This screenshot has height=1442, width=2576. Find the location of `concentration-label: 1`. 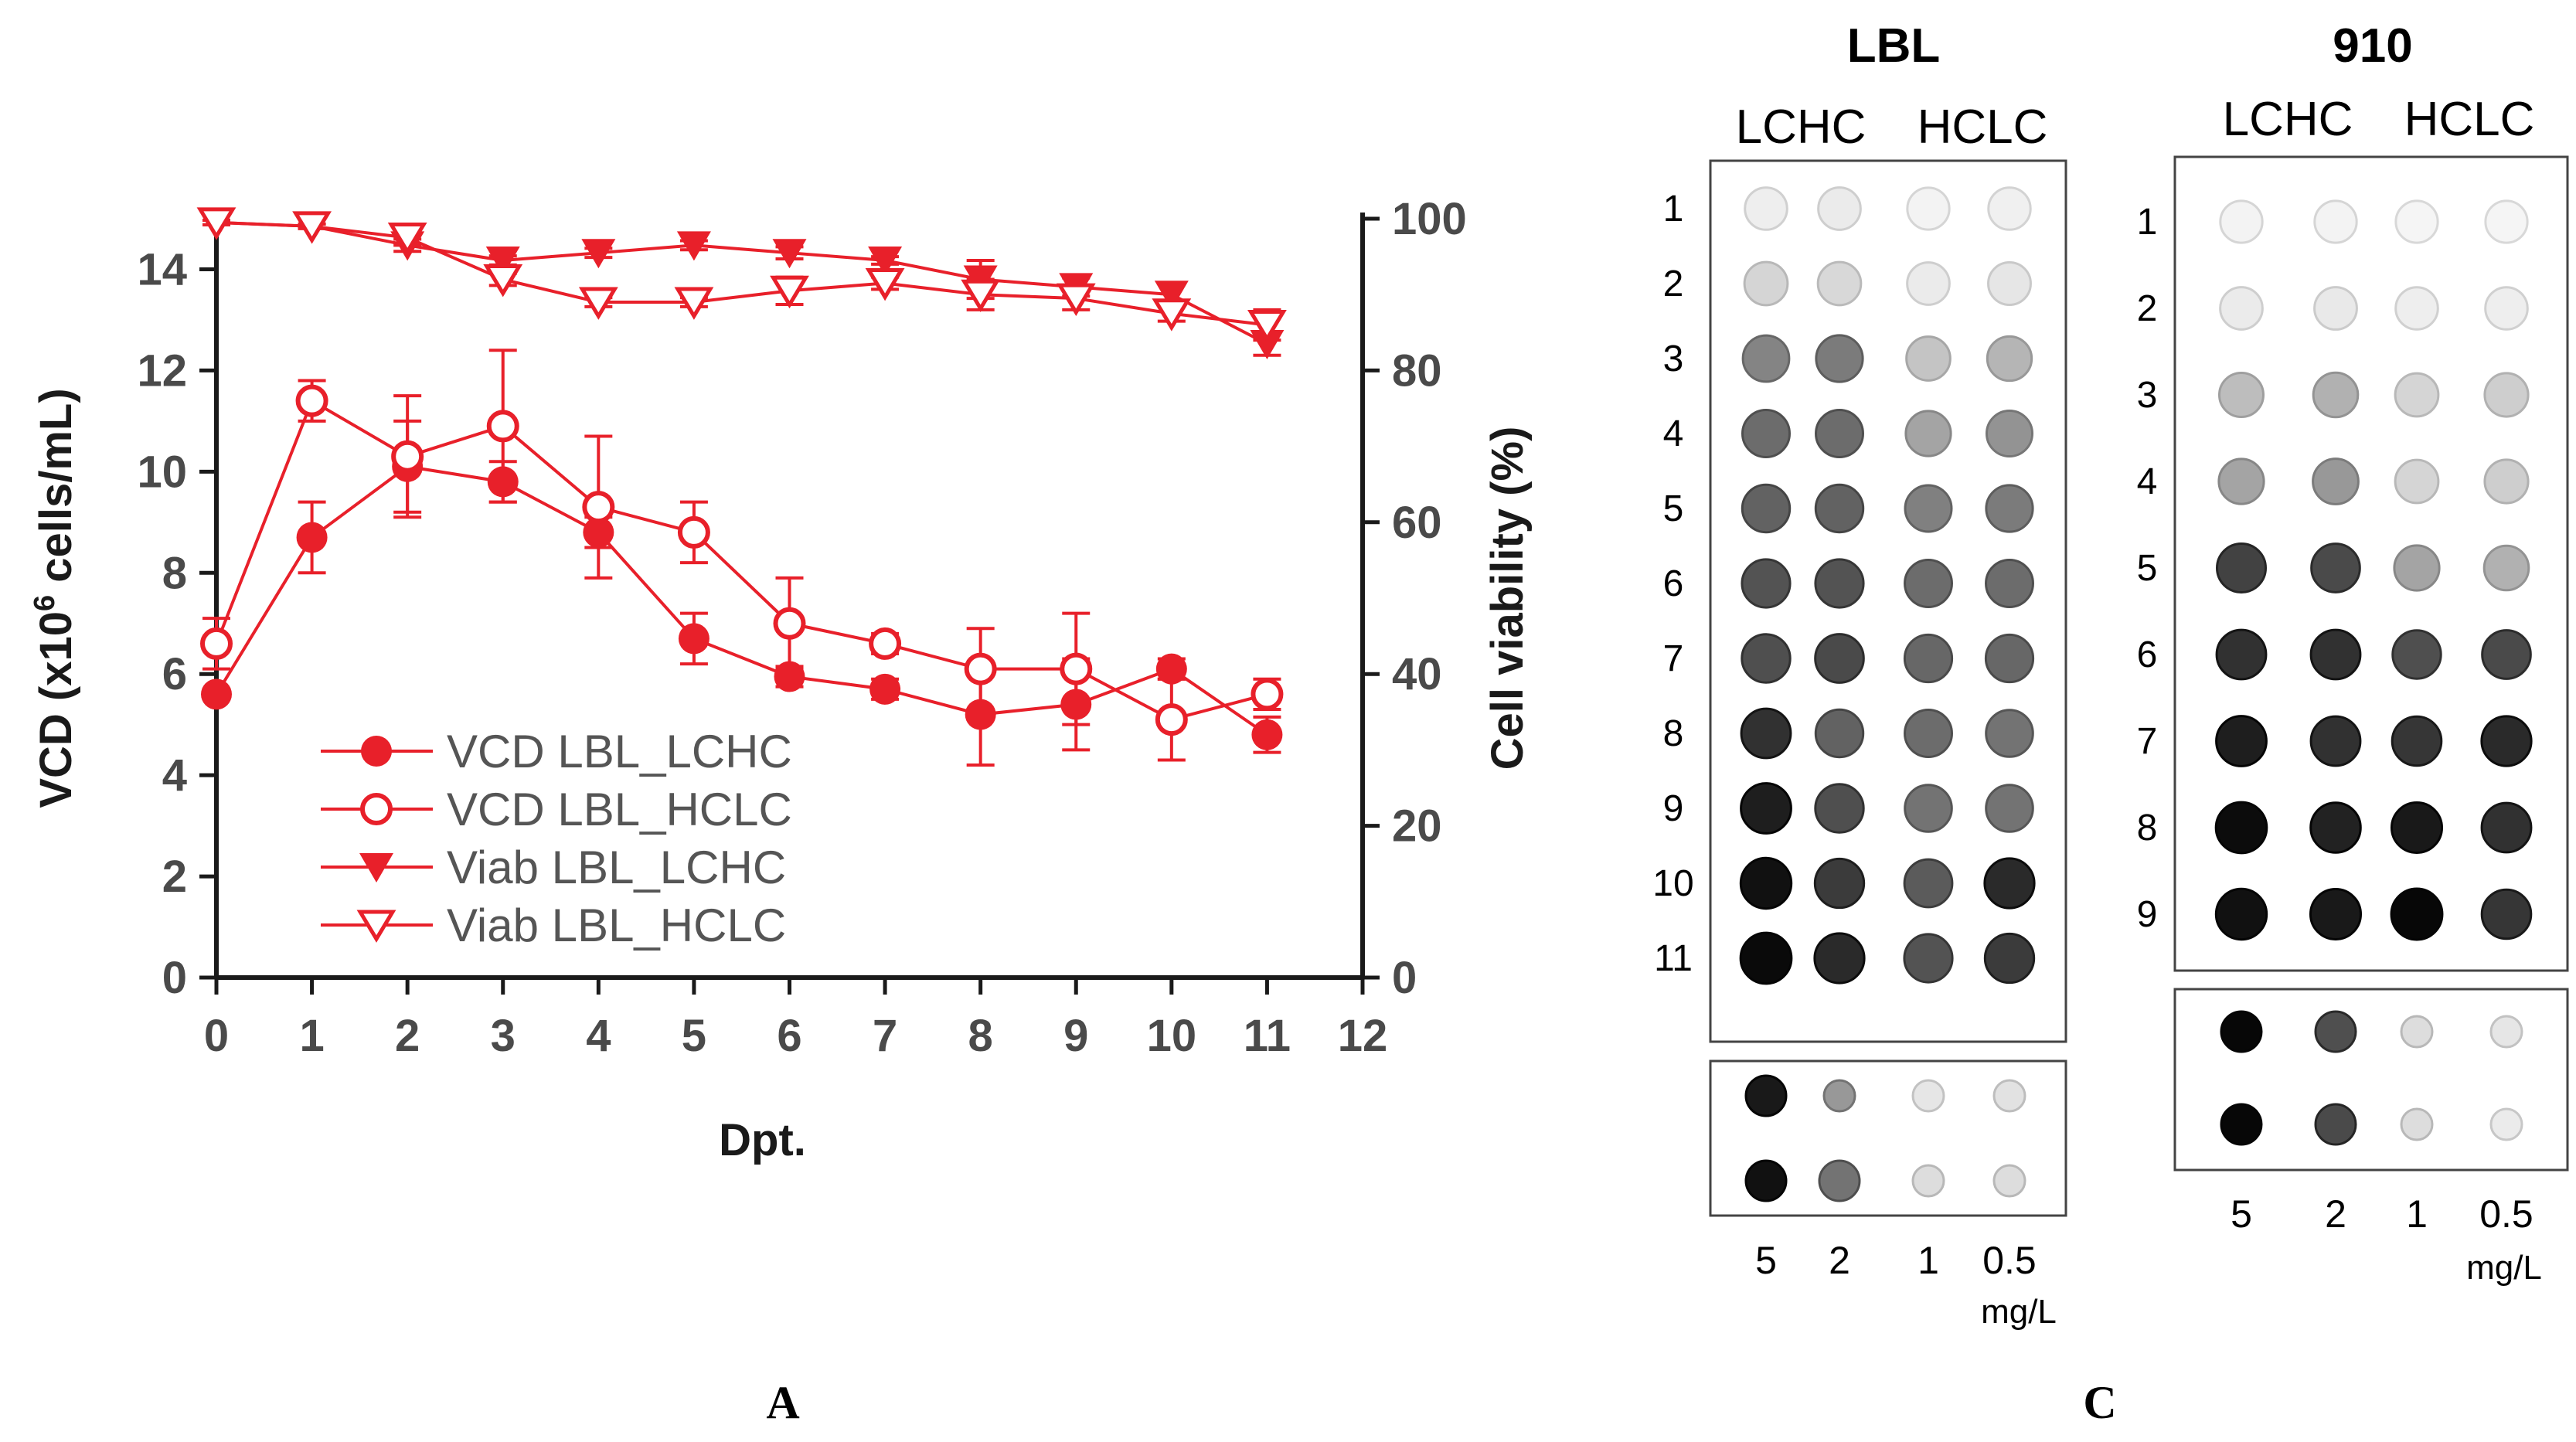

concentration-label: 1 is located at coordinates (1928, 1261).